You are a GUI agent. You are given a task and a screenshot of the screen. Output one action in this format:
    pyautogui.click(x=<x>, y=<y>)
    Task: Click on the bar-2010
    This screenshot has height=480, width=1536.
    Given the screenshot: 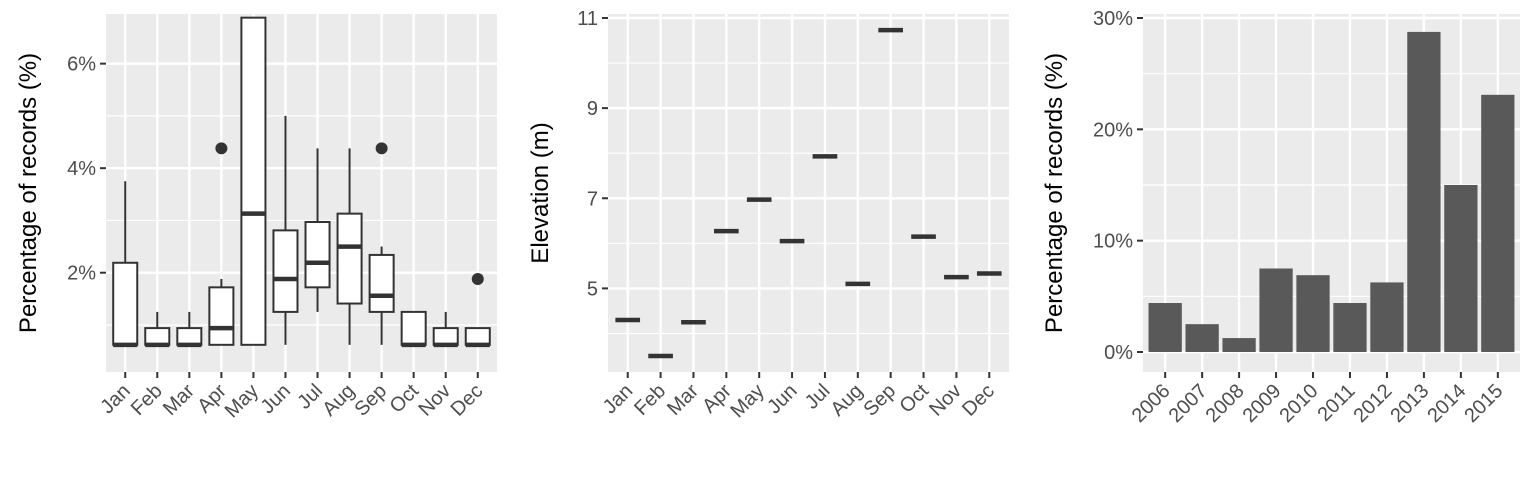 What is the action you would take?
    pyautogui.click(x=1313, y=313)
    